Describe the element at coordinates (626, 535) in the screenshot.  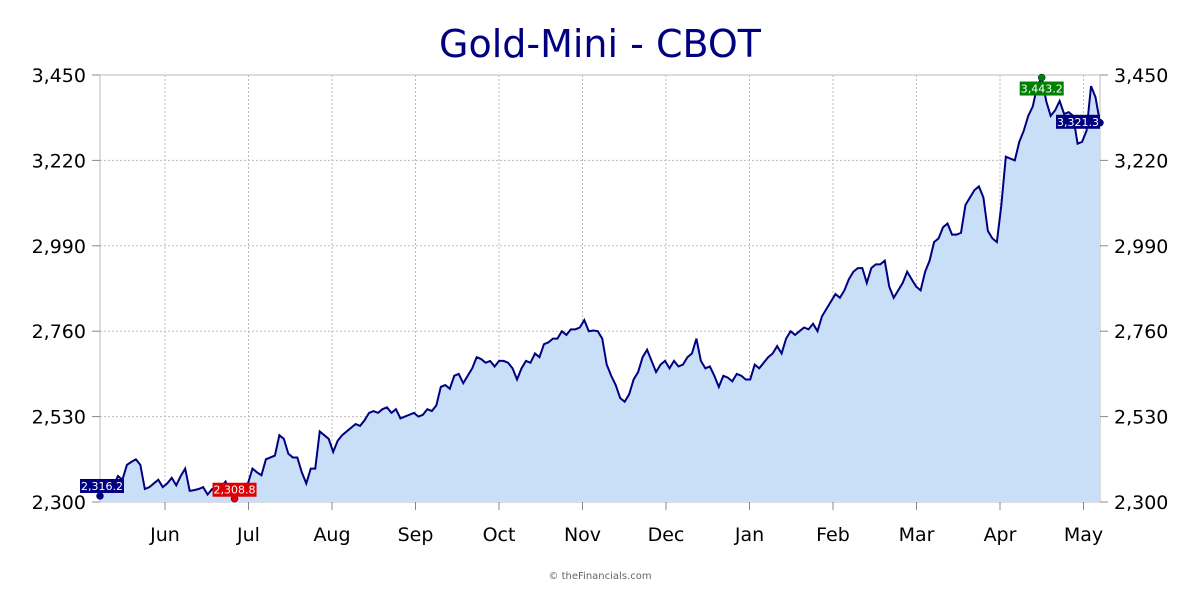
I see `x-axis: Jun Jul Aug Sep Oct Nov Dec Jan Feb Mar Apr May` at that location.